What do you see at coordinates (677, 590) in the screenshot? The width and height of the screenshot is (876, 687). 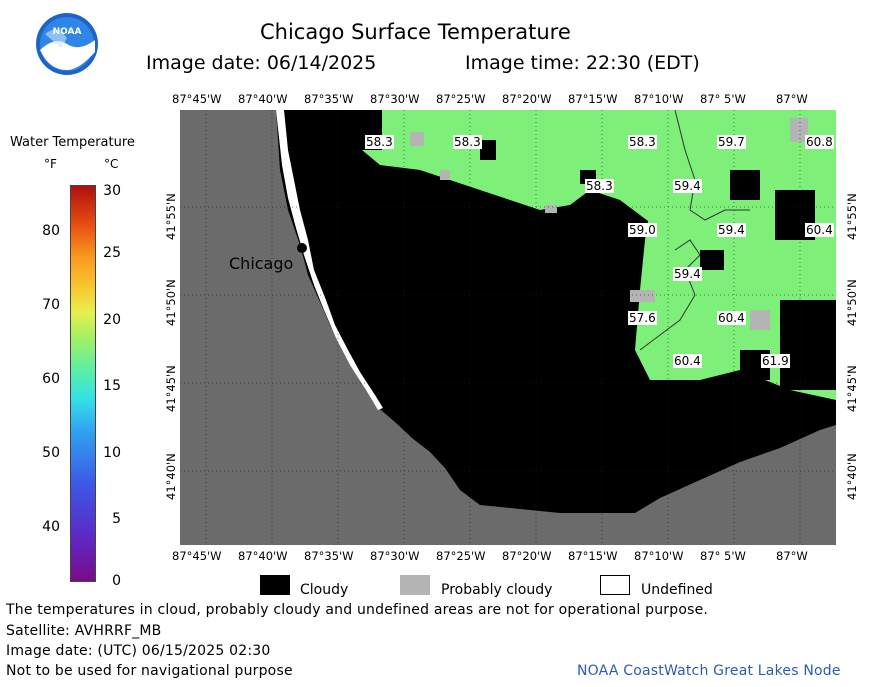 I see `legend-label-undefined: Undefined` at bounding box center [677, 590].